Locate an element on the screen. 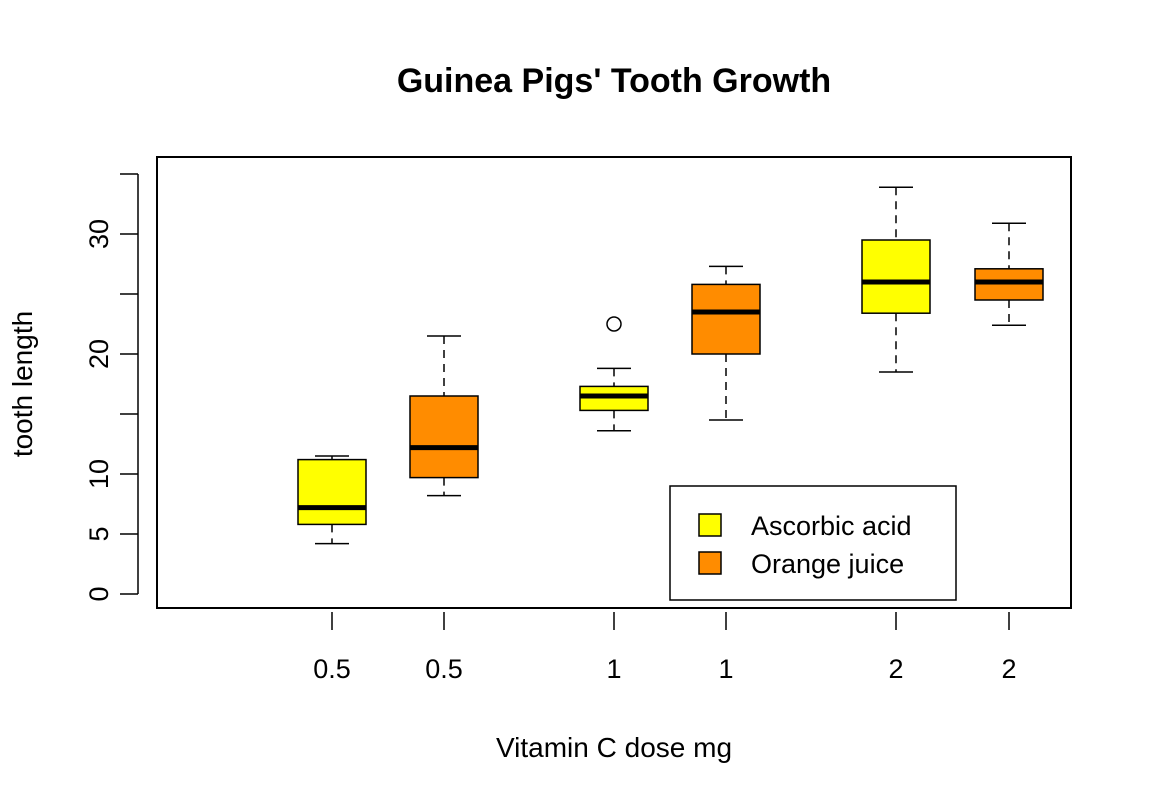  x-axis: 0.5 0.5 1 1 2 2 is located at coordinates (665, 648).